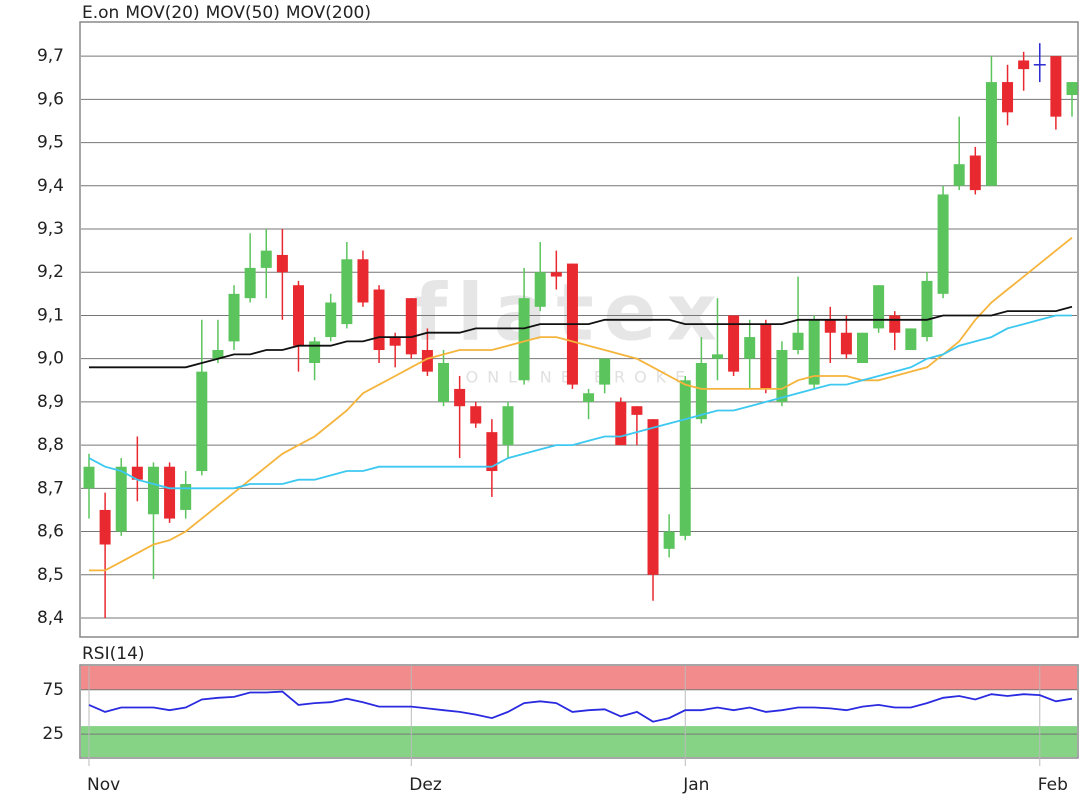 The height and width of the screenshot is (800, 1080). Describe the element at coordinates (50, 488) in the screenshot. I see `y-tick-label: 8,7` at that location.